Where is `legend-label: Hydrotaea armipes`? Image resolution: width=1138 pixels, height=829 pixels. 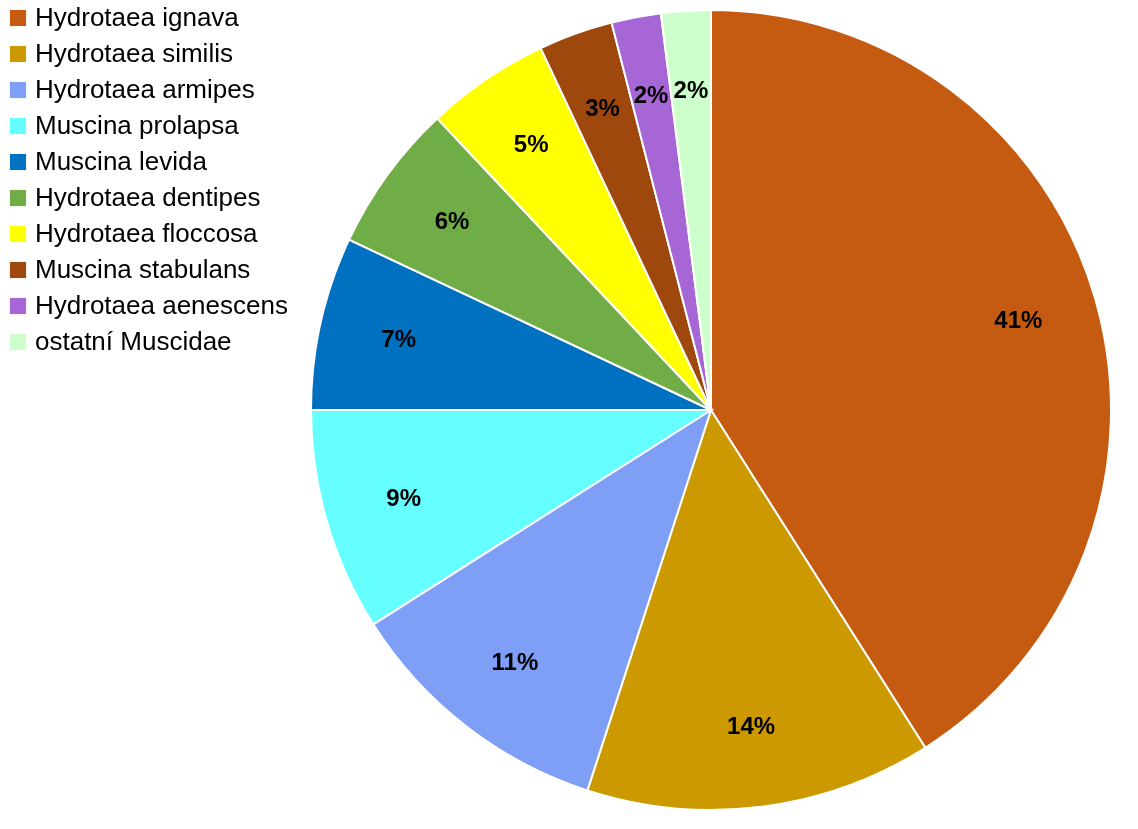
legend-label: Hydrotaea armipes is located at coordinates (145, 89).